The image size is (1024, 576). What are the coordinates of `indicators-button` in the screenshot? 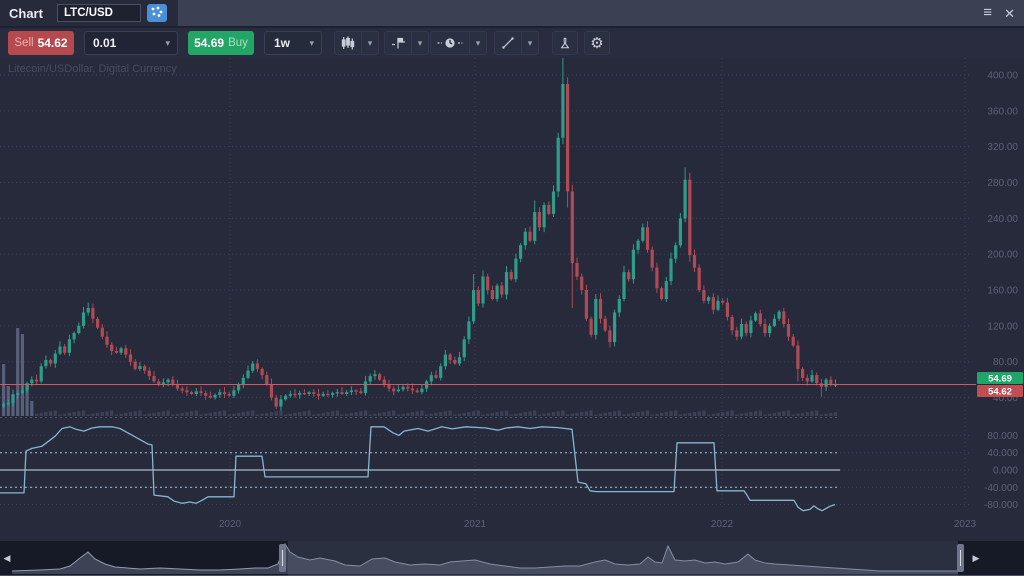 It's located at (398, 43).